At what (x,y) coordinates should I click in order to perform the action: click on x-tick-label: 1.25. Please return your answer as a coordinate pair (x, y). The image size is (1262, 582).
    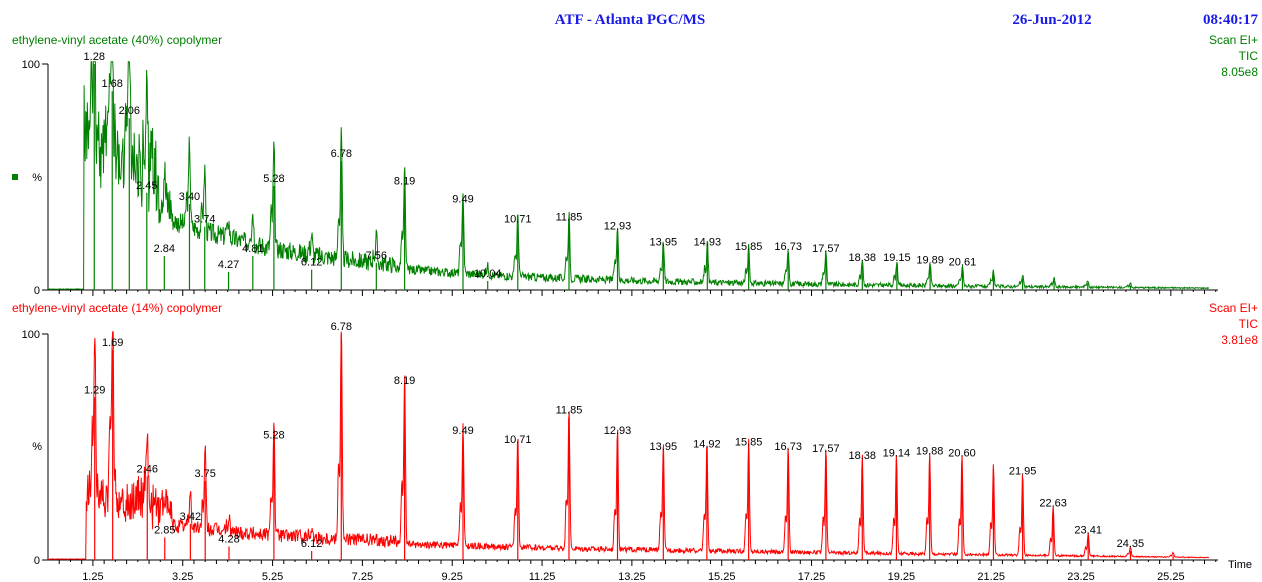
    Looking at the image, I should click on (92, 576).